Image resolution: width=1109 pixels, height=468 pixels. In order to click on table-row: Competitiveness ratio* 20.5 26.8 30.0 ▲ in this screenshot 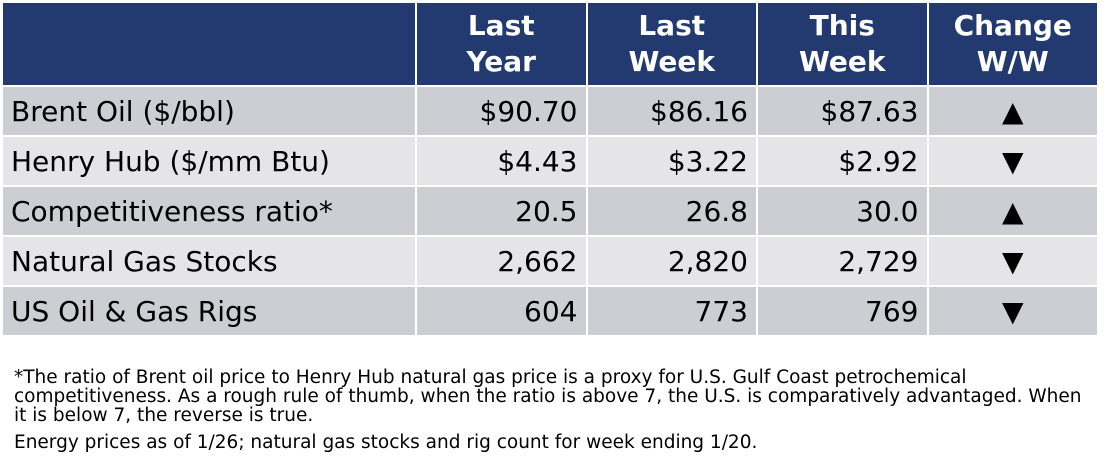, I will do `click(550, 211)`.